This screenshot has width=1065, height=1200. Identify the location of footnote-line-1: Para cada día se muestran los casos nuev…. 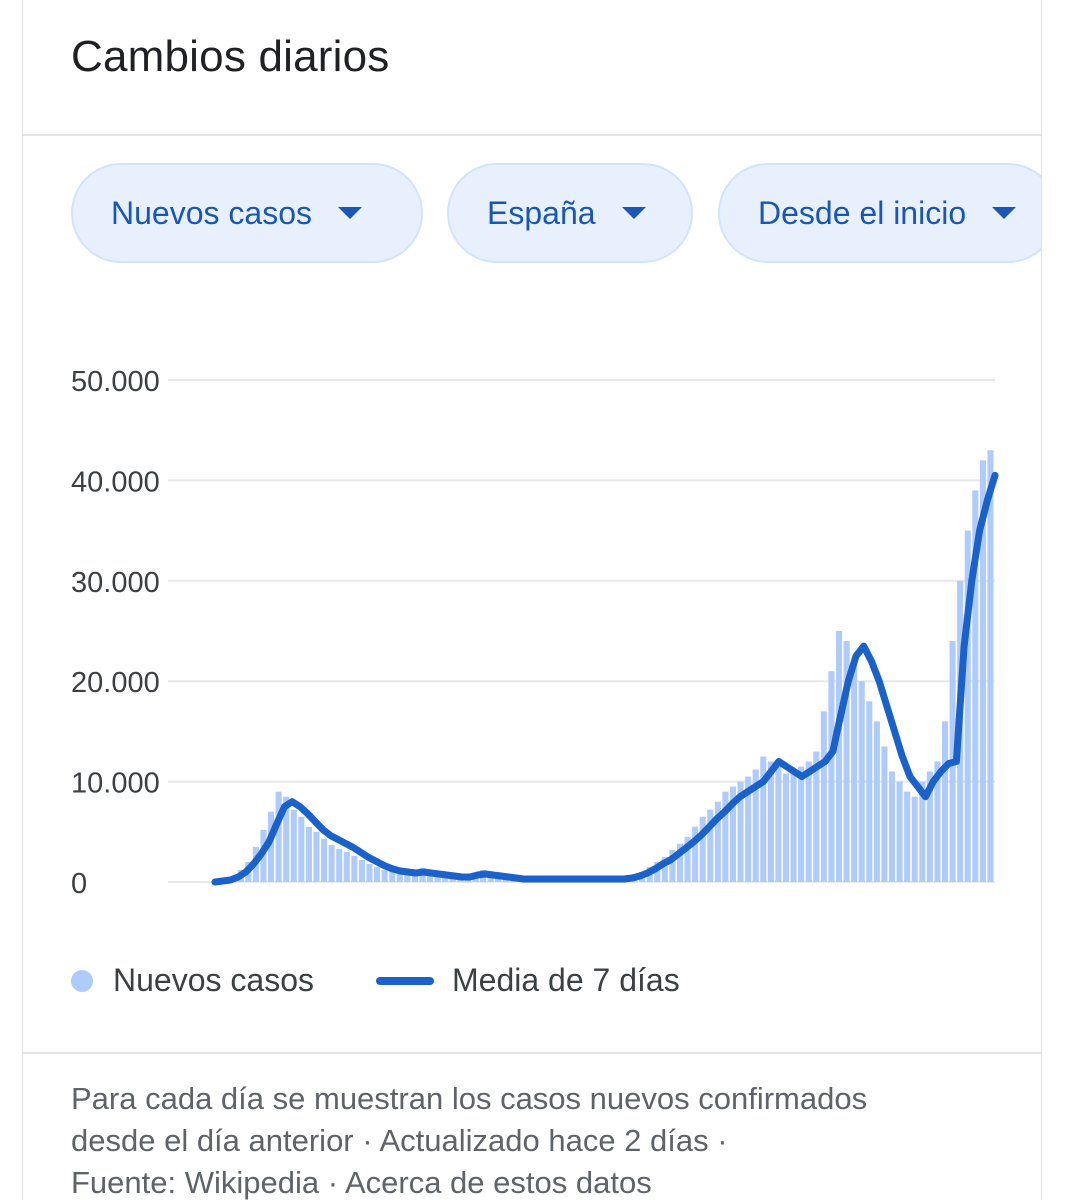
(469, 1098).